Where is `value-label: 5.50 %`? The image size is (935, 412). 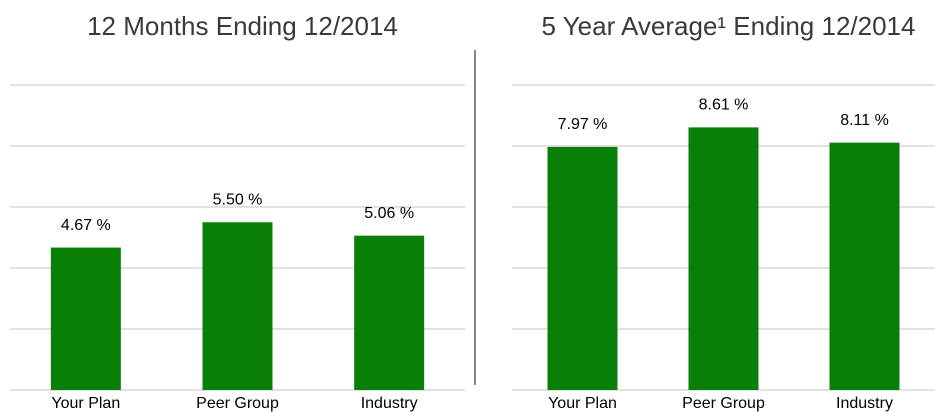 value-label: 5.50 % is located at coordinates (238, 199).